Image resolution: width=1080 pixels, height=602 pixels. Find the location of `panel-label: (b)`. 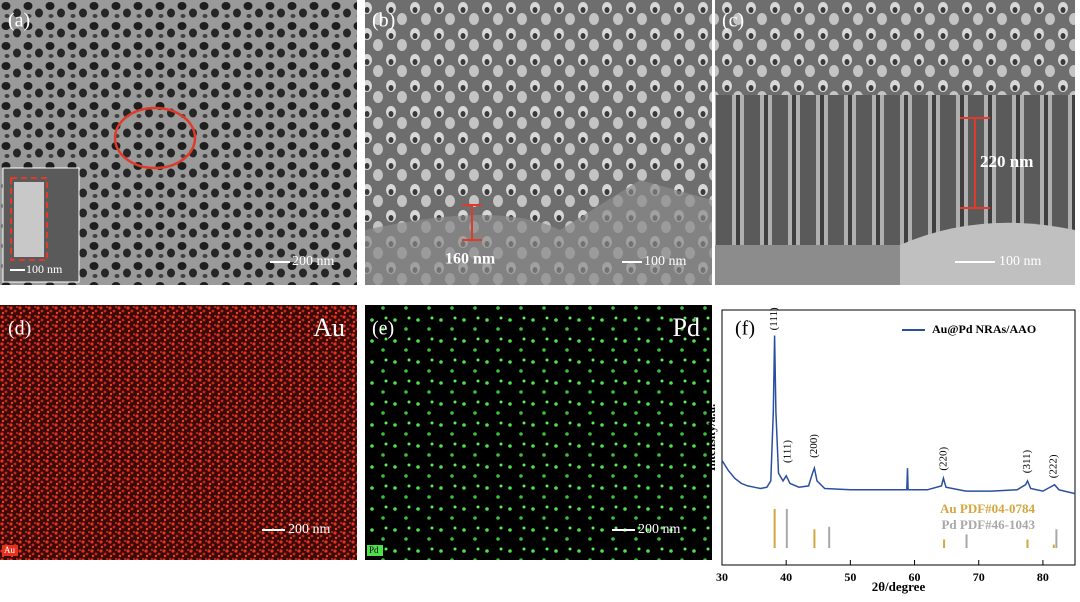

panel-label: (b) is located at coordinates (383, 21).